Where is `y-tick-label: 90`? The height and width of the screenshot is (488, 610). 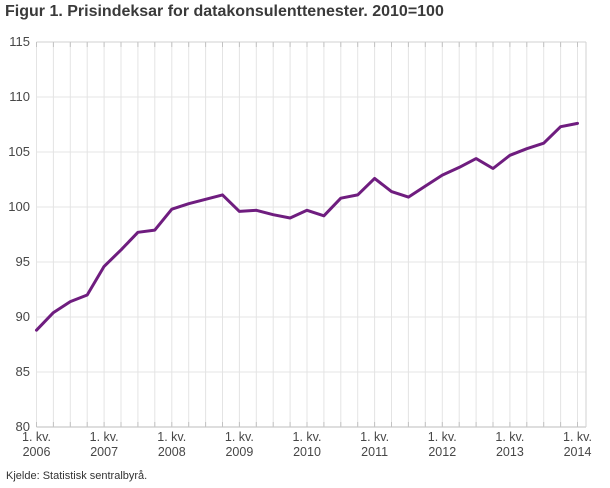
y-tick-label: 90 is located at coordinates (22, 316).